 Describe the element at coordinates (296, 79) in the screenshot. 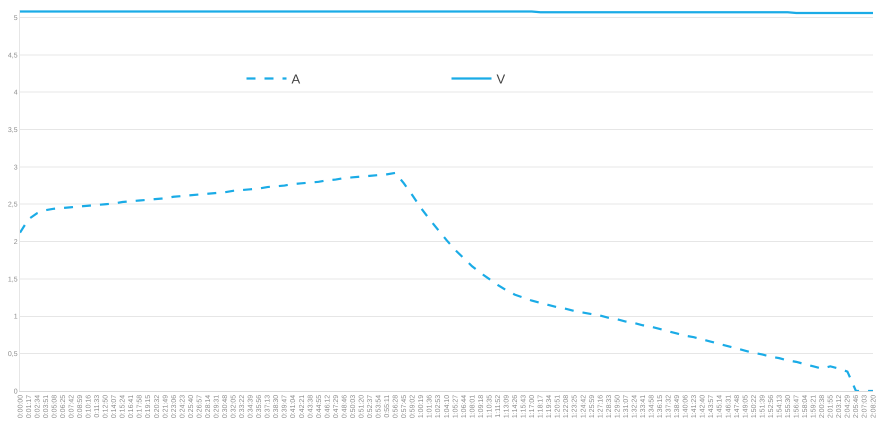

I see `legend-label: A` at that location.